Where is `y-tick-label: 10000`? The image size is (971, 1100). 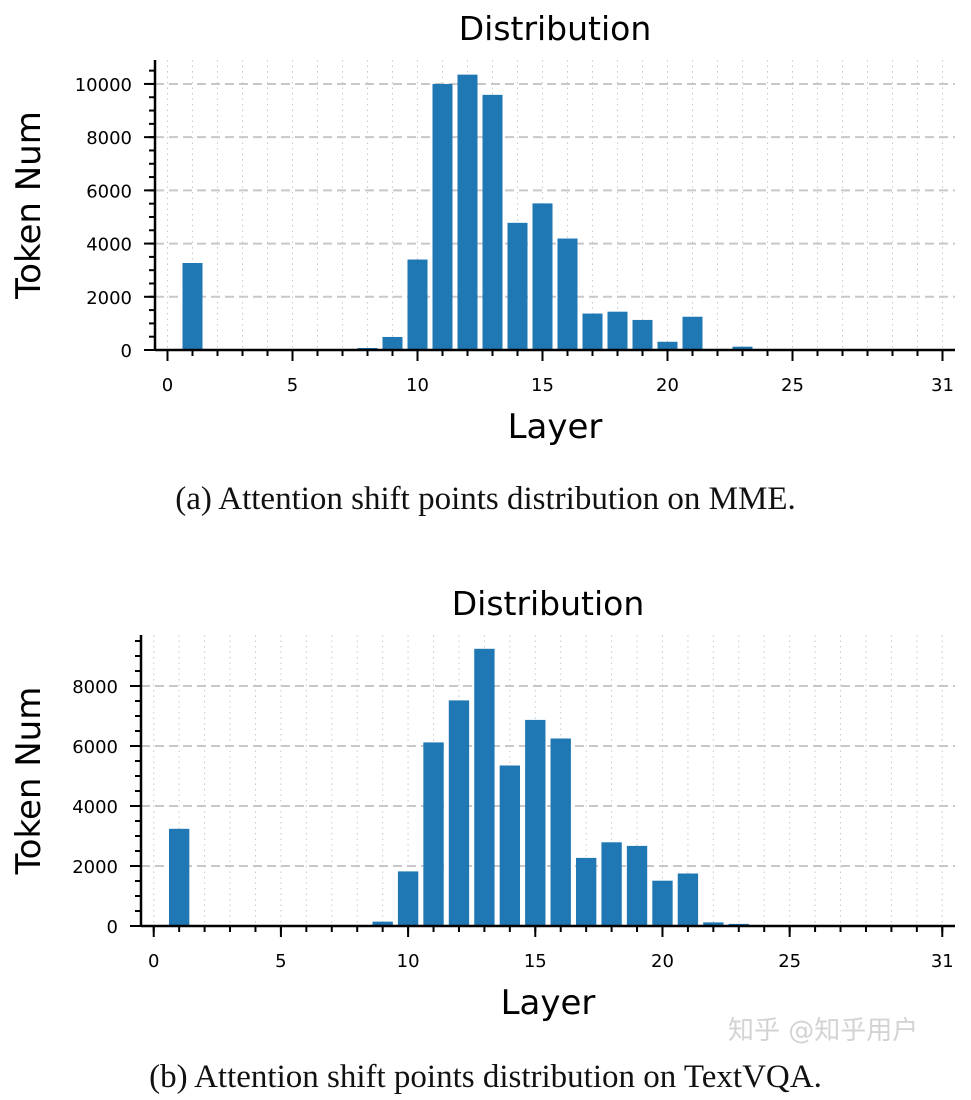
y-tick-label: 10000 is located at coordinates (103, 85).